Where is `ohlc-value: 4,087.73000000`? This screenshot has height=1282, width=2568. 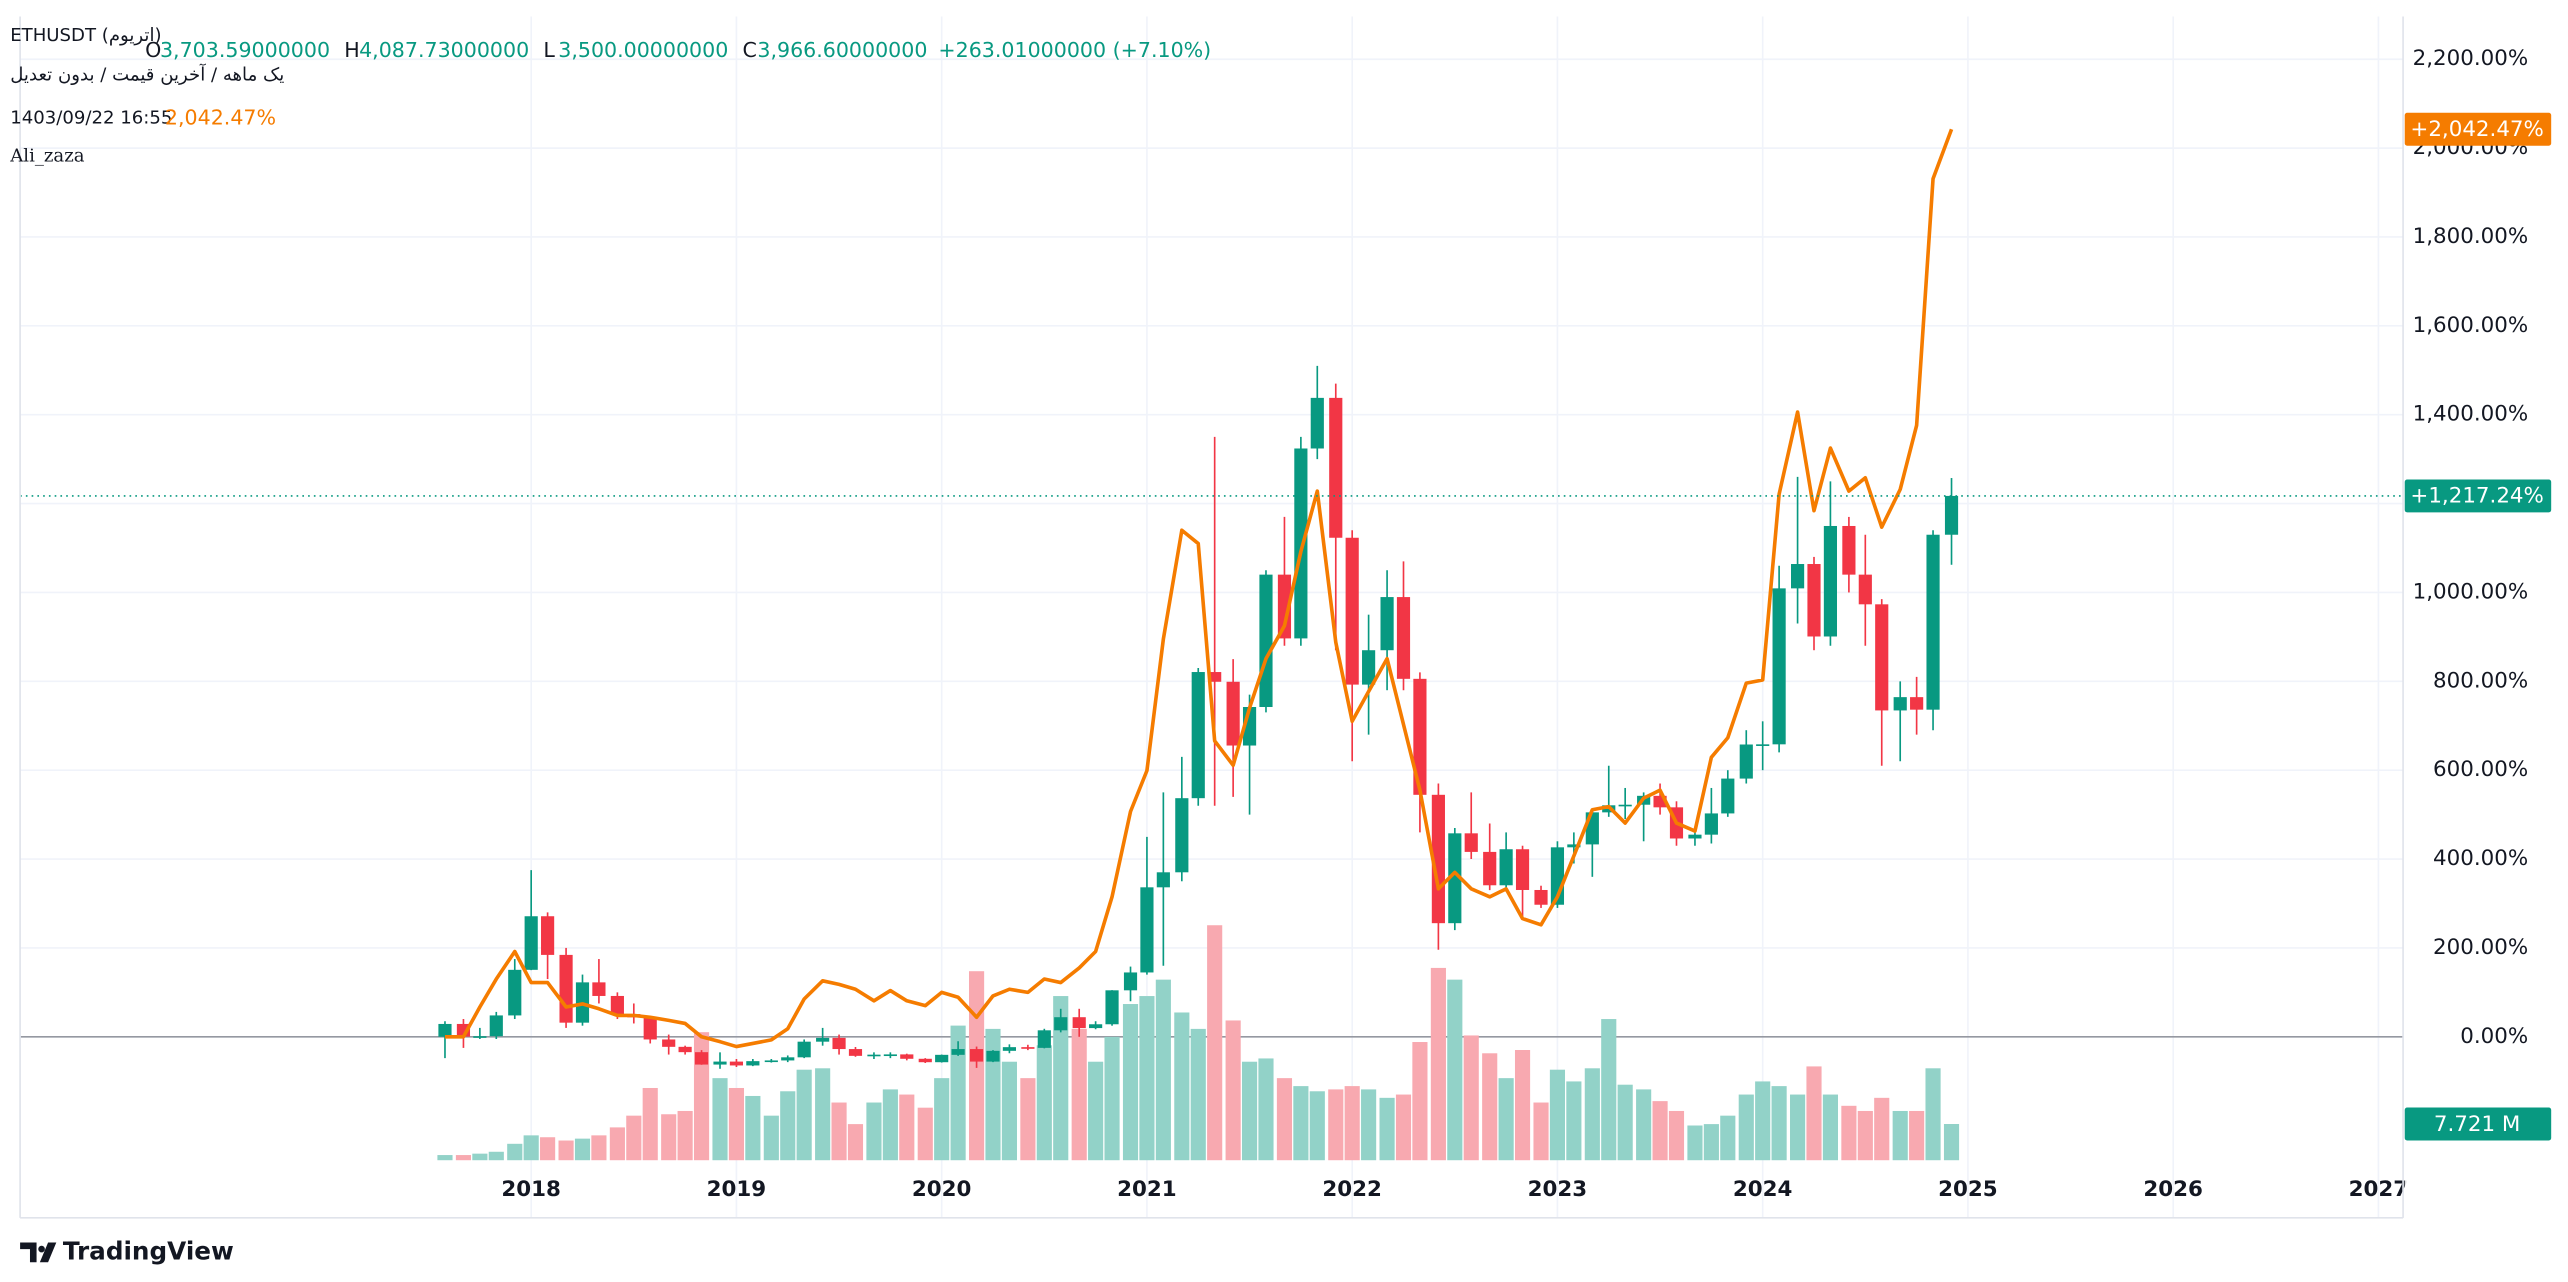
ohlc-value: 4,087.73000000 is located at coordinates (444, 50).